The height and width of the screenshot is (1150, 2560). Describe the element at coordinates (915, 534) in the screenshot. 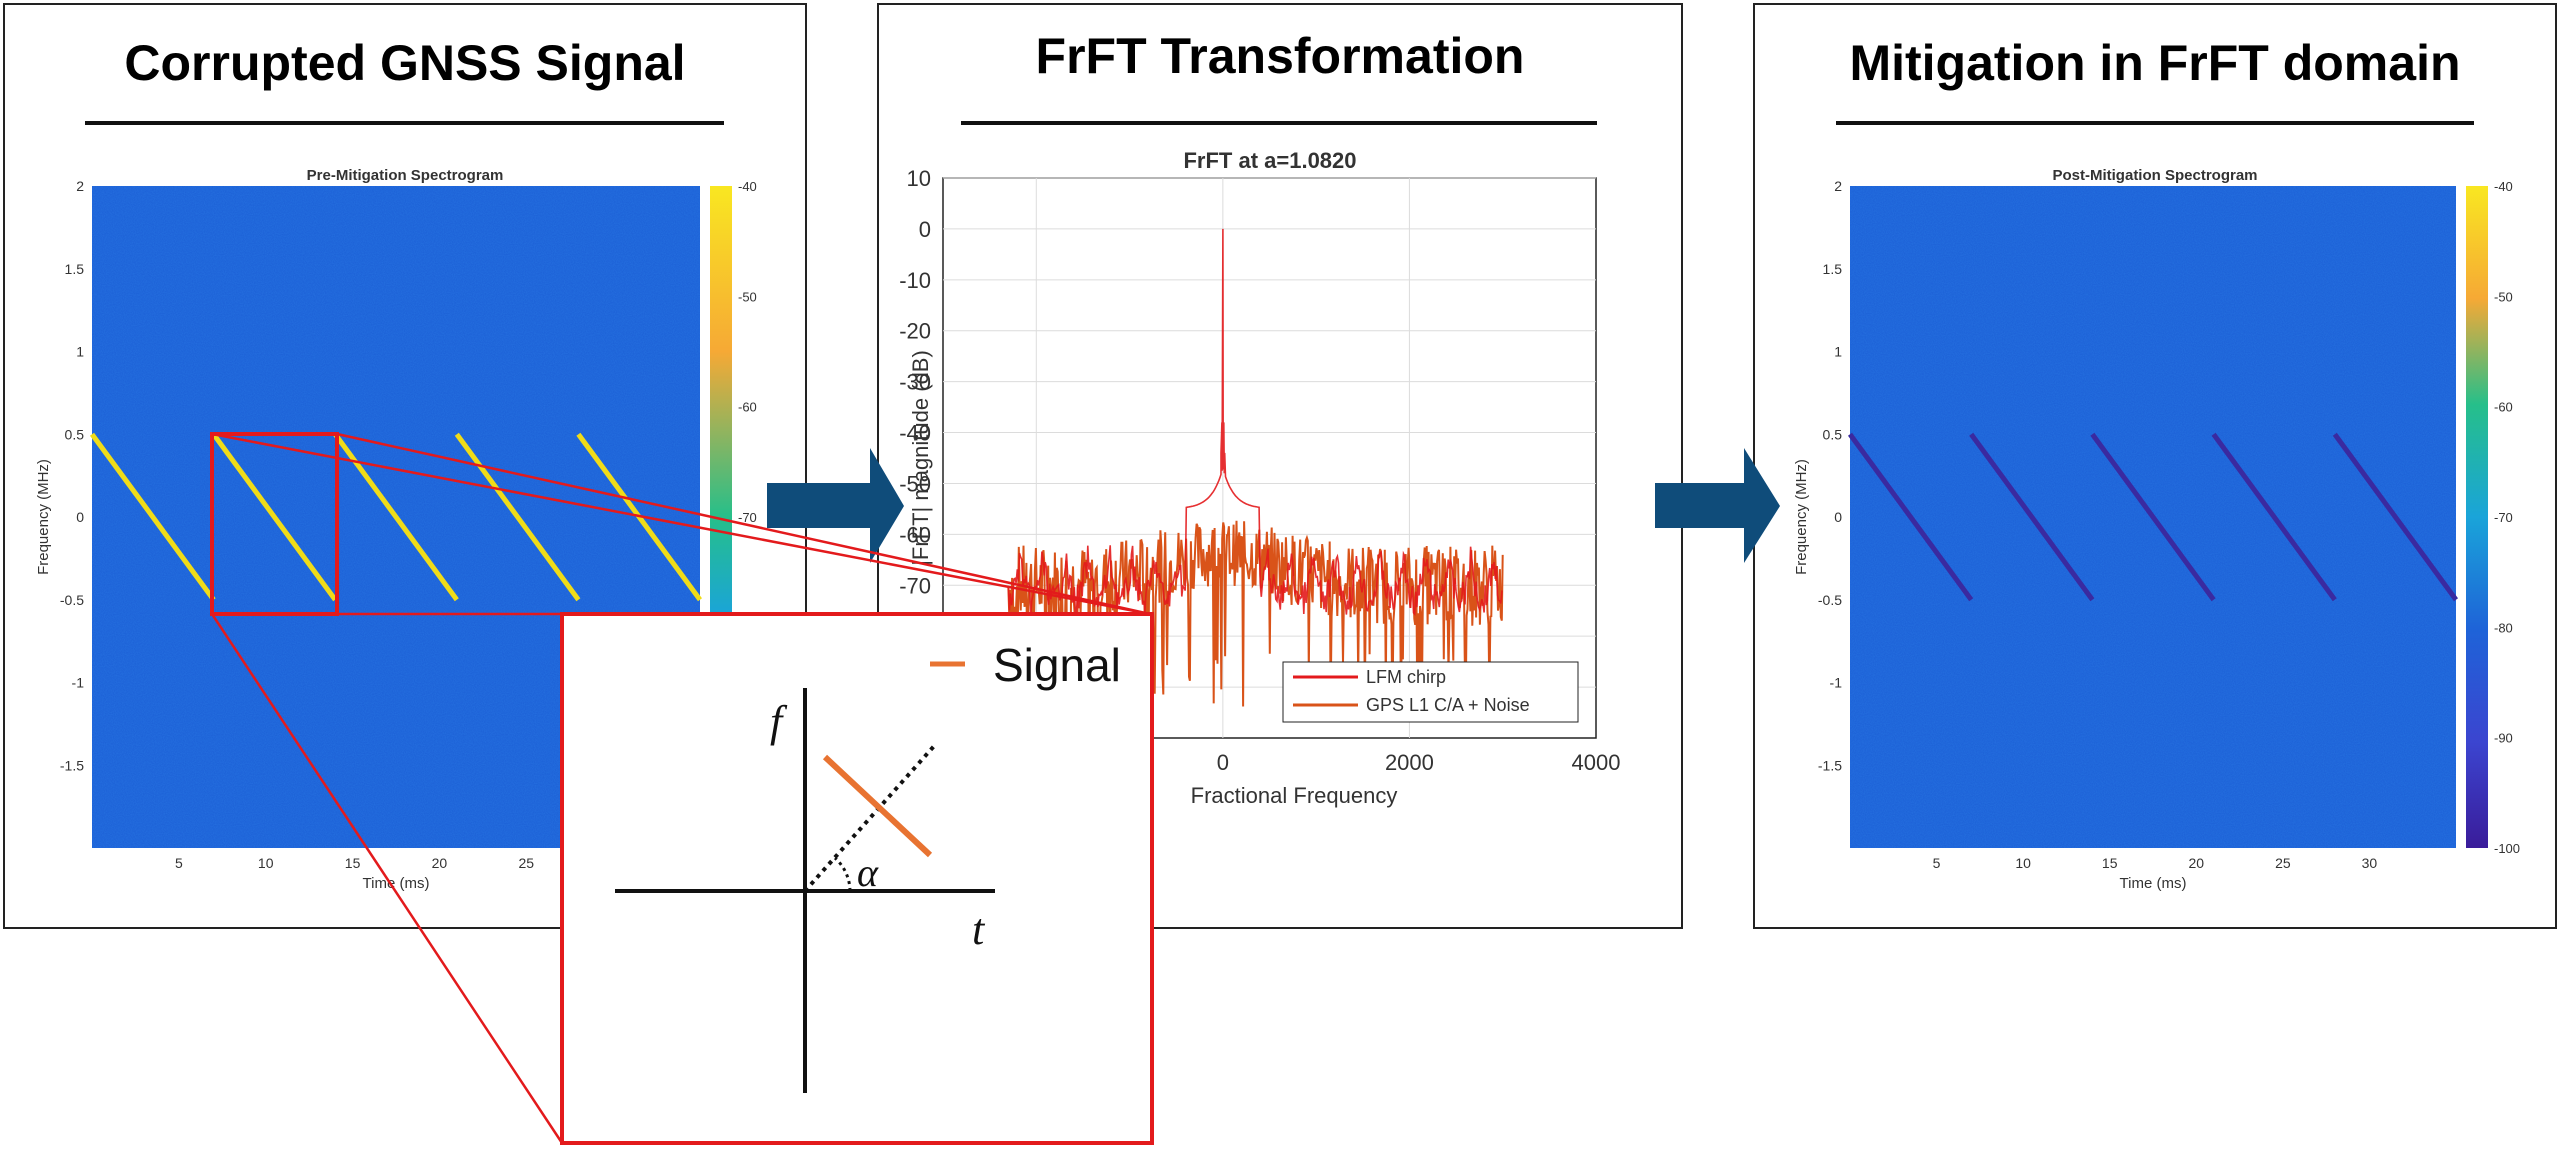

I see `y-tick-label: -60` at that location.